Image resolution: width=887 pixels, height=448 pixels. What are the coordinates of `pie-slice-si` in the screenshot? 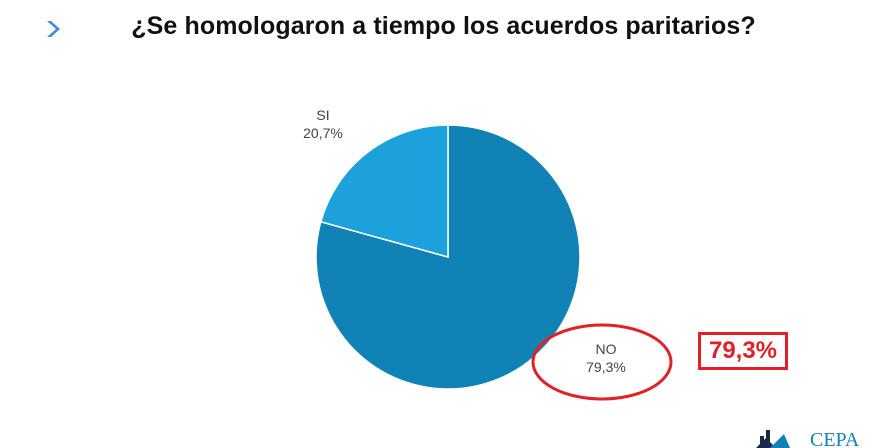 It's located at (384, 191).